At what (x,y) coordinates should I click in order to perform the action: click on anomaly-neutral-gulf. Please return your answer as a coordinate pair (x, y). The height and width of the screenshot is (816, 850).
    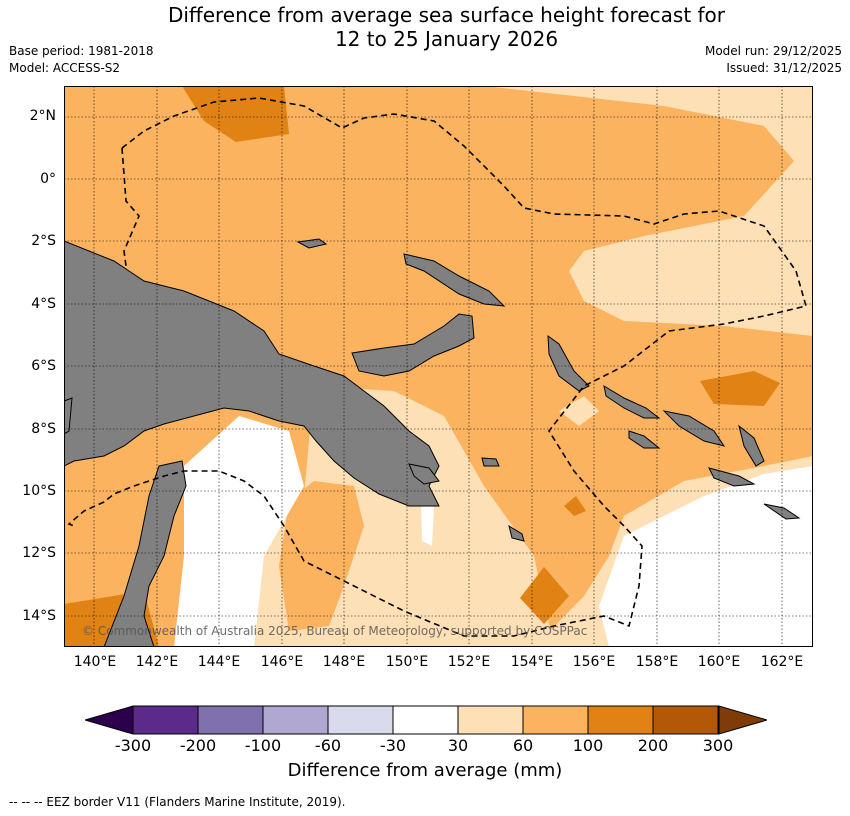
    Looking at the image, I should click on (239, 531).